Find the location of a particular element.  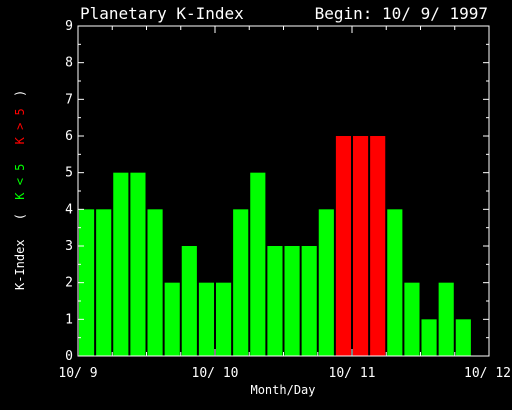

y-tick-label-7: 7 is located at coordinates (69, 99).